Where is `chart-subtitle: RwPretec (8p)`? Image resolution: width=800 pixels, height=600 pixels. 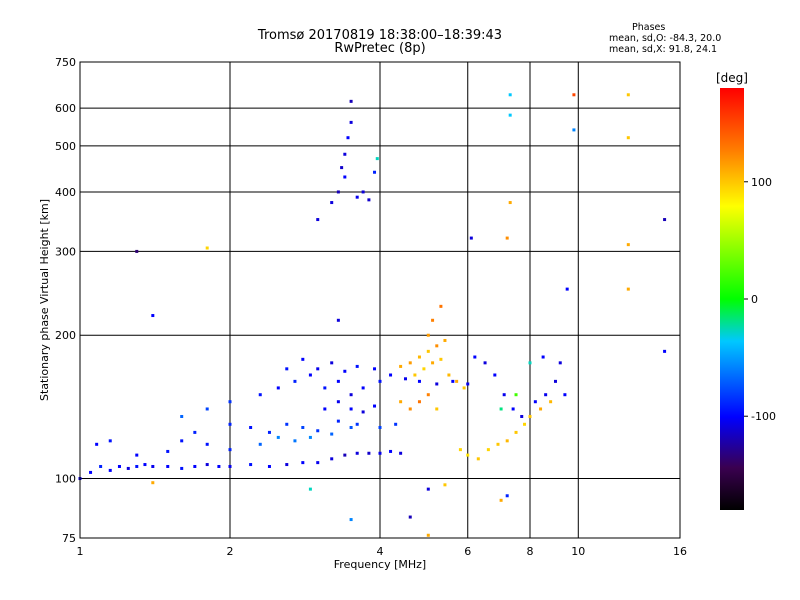
chart-subtitle: RwPretec (8p) is located at coordinates (380, 48).